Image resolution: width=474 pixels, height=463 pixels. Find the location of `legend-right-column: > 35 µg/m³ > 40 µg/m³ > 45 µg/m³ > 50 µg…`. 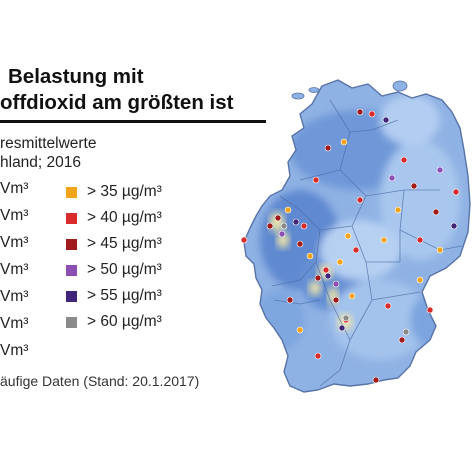

legend-right-column: > 35 µg/m³ > 40 µg/m³ > 45 µg/m³ > 50 µg… is located at coordinates (114, 257).